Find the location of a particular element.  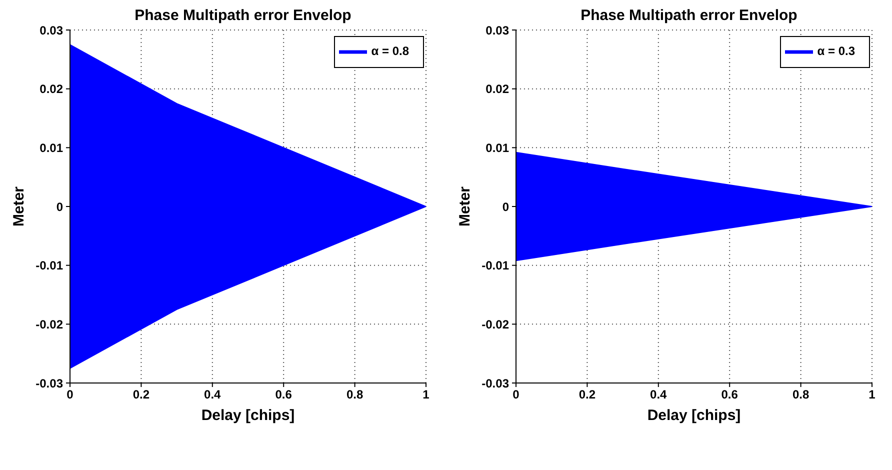

legend-label: α = 0.8 is located at coordinates (390, 51).